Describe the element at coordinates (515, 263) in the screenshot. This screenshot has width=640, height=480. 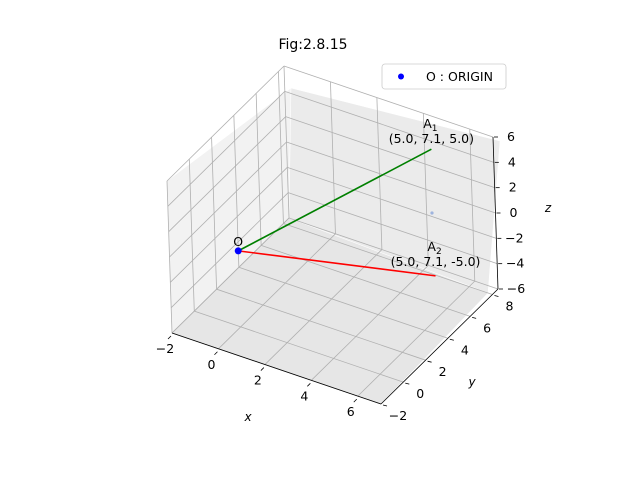
I see `z-tick-label-1: −4` at that location.